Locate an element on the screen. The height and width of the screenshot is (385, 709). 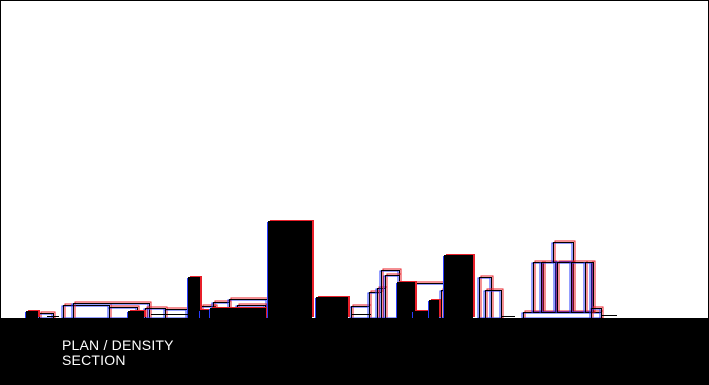
caption-line-2: SECTION is located at coordinates (94, 360).